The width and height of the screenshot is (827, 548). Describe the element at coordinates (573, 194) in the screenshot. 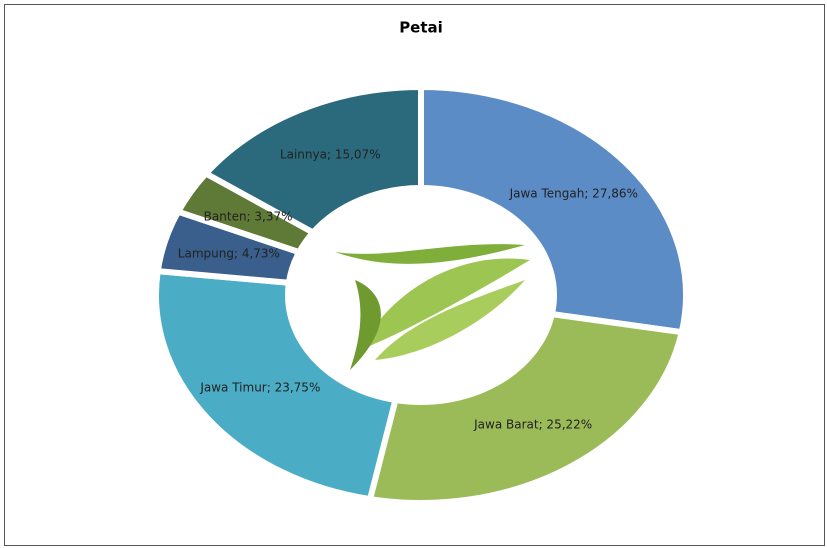

I see `data-label: Jawa Tengah; 27,86%` at that location.